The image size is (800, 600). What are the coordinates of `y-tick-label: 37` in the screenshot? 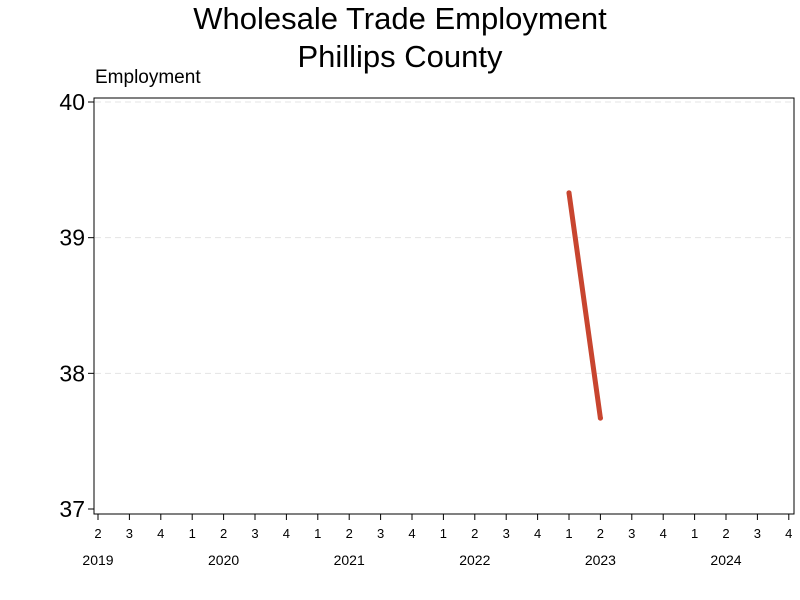 It's located at (72, 509).